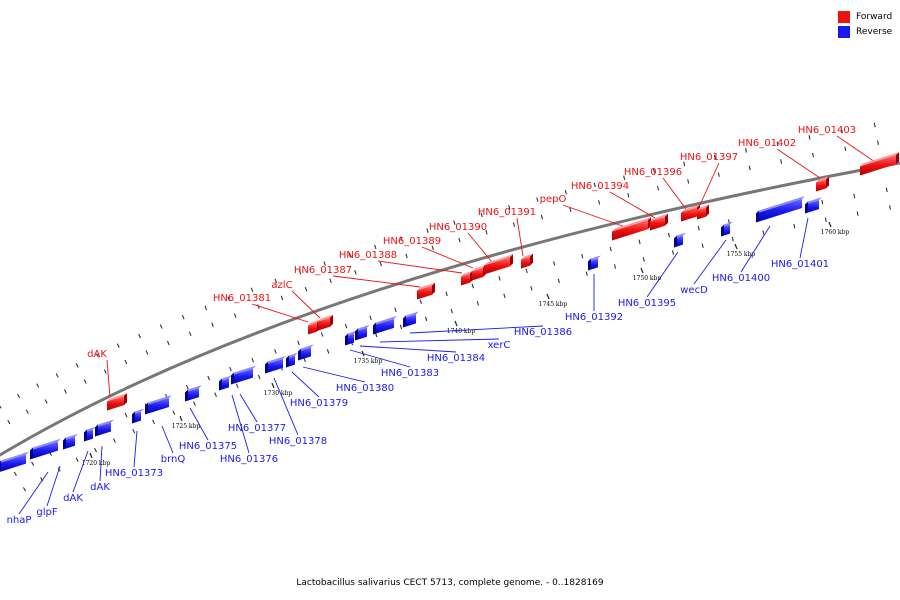 This screenshot has width=900, height=600. What do you see at coordinates (600, 186) in the screenshot?
I see `forward-gene-label: HN6_01394` at bounding box center [600, 186].